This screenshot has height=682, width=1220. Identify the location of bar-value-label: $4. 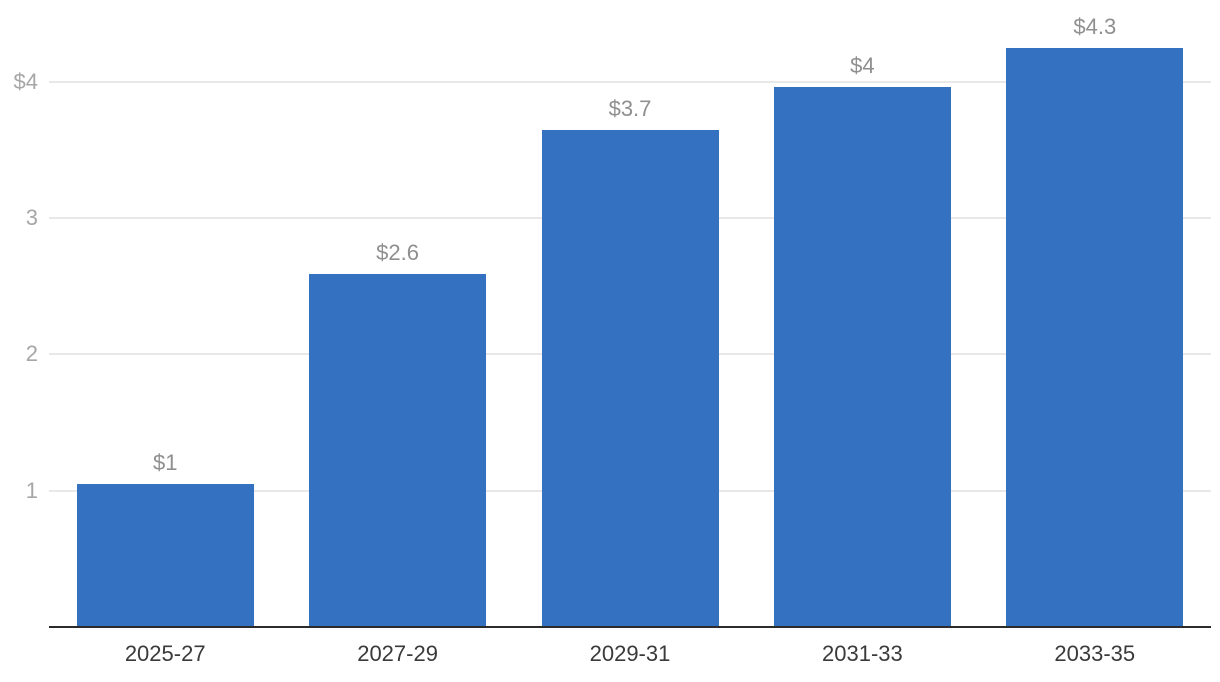
(862, 66).